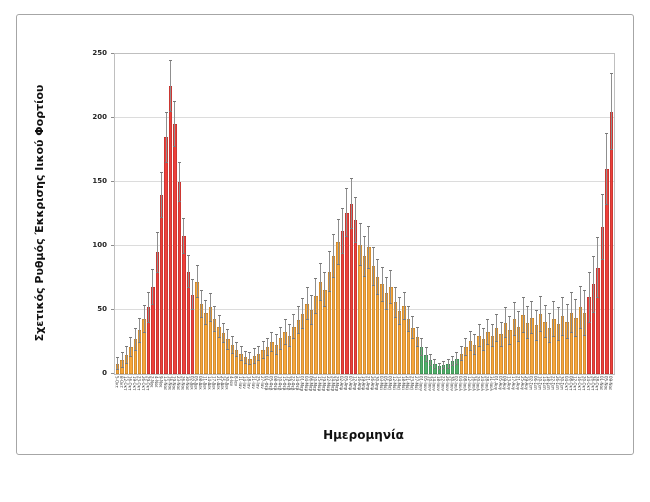 This screenshot has width=650, height=502. What do you see at coordinates (170, 383) in the screenshot?
I see `x-tick-label: 16-Νοε` at bounding box center [170, 383].